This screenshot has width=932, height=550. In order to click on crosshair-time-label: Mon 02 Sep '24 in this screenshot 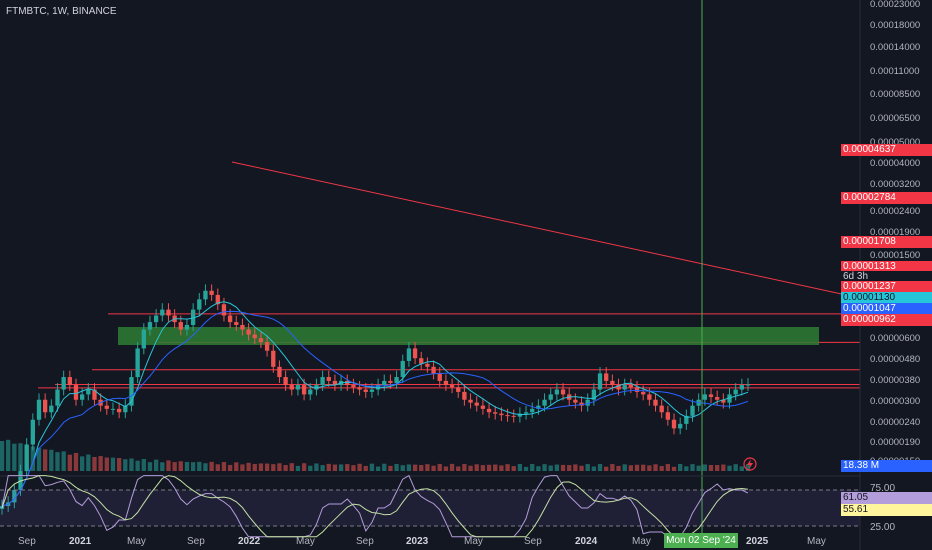, I will do `click(701, 540)`.